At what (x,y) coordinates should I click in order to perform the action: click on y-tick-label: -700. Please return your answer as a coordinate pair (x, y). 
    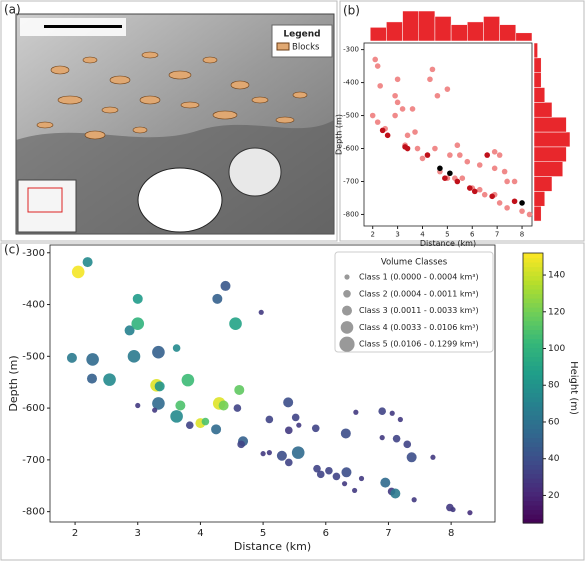
    Looking at the image, I should click on (351, 181).